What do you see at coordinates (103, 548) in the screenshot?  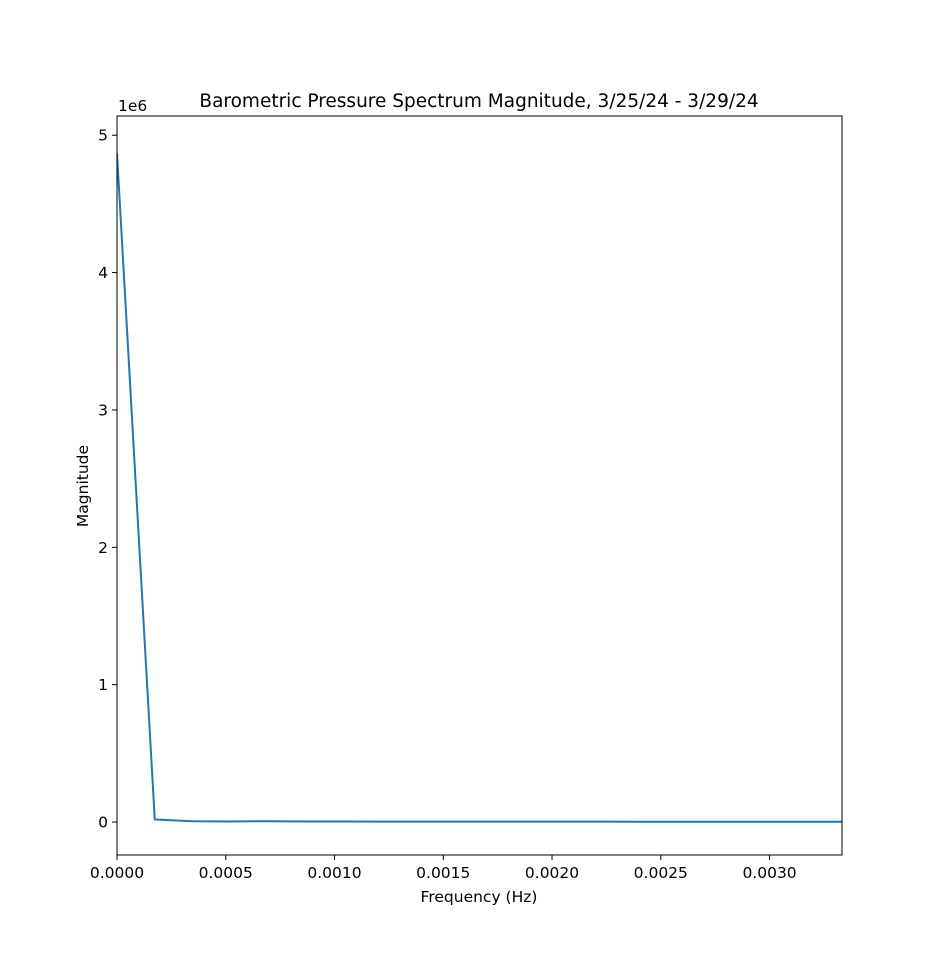 I see `y-tick-label: 2` at bounding box center [103, 548].